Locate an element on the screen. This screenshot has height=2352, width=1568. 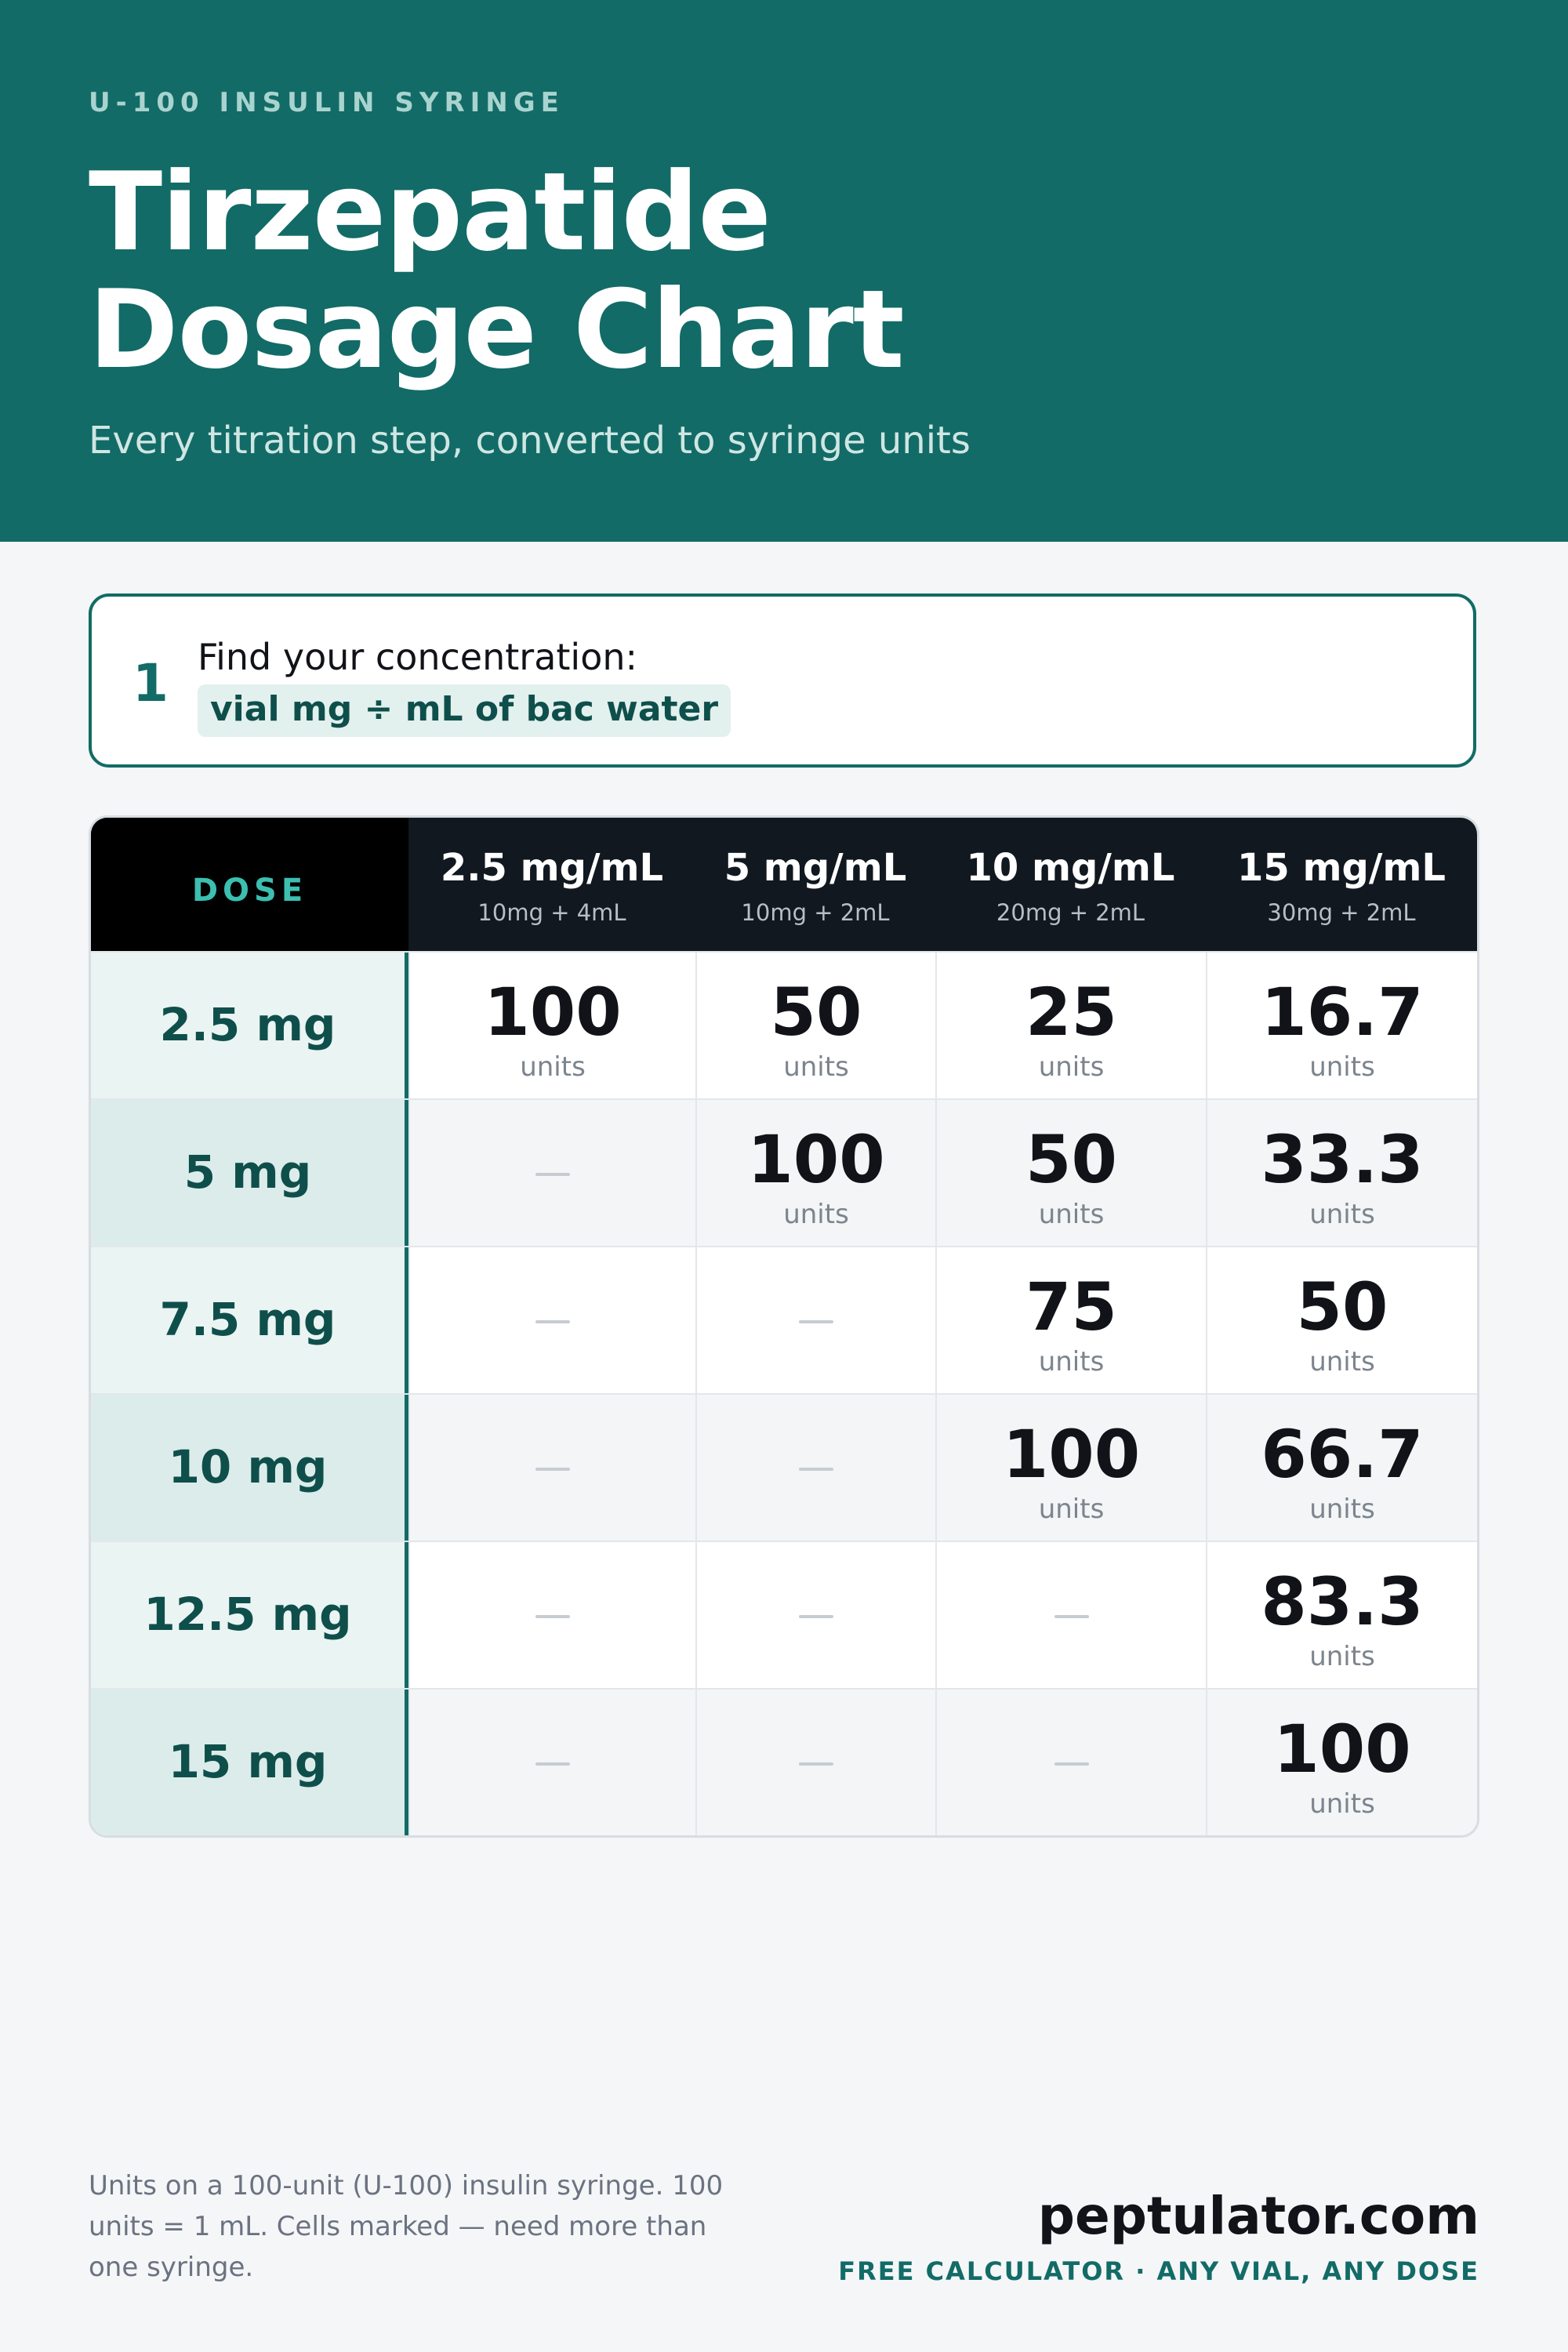
dose-cell: 12.5 mg is located at coordinates (249, 1616).